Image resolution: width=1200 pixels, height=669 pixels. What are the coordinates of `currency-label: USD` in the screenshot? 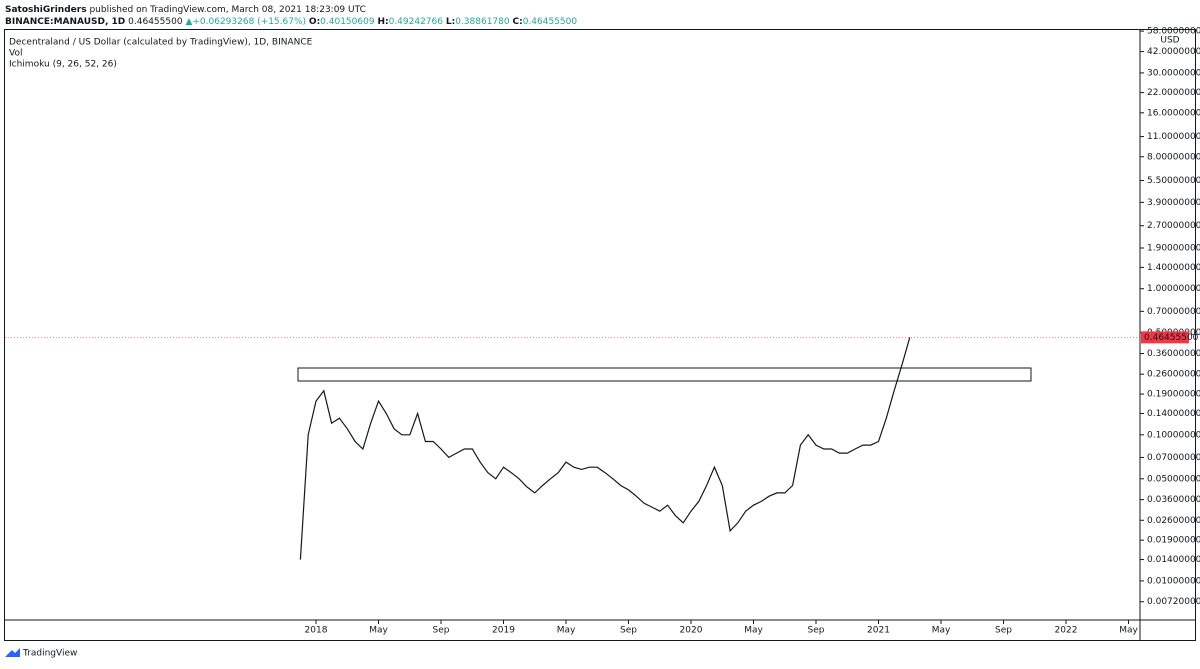 It's located at (1169, 41).